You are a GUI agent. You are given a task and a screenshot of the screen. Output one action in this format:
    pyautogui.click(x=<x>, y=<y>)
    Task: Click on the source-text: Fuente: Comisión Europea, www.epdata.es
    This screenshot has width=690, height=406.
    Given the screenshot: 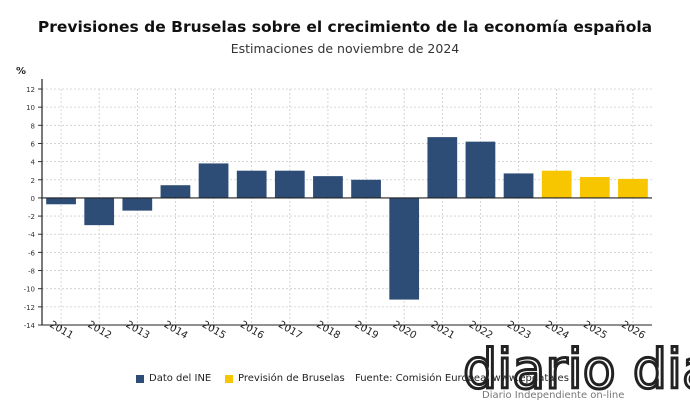 What is the action you would take?
    pyautogui.click(x=462, y=378)
    